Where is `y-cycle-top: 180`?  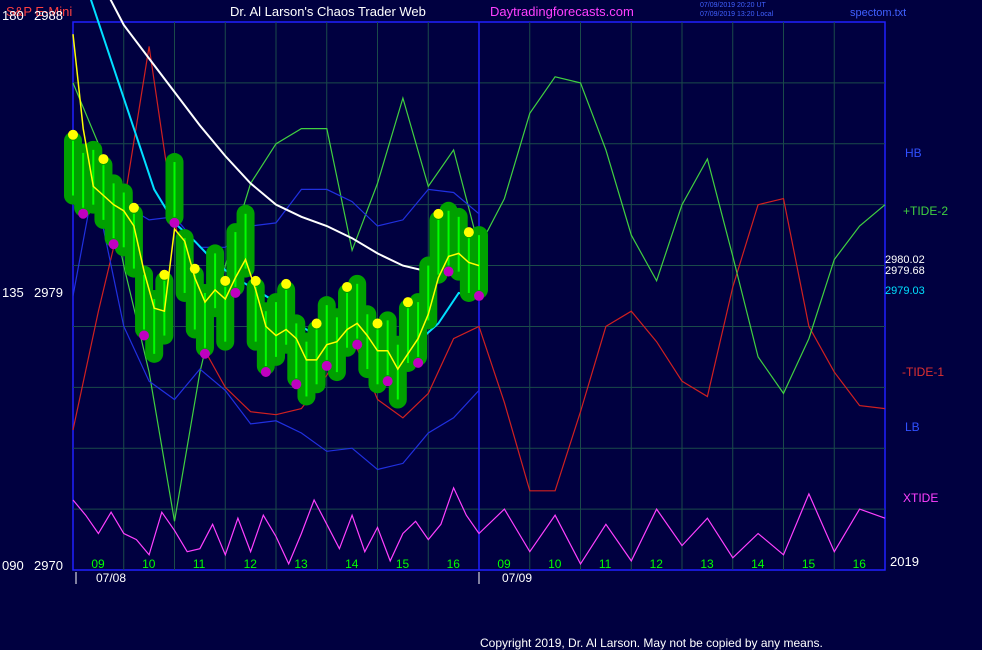
y-cycle-top: 180 is located at coordinates (13, 15).